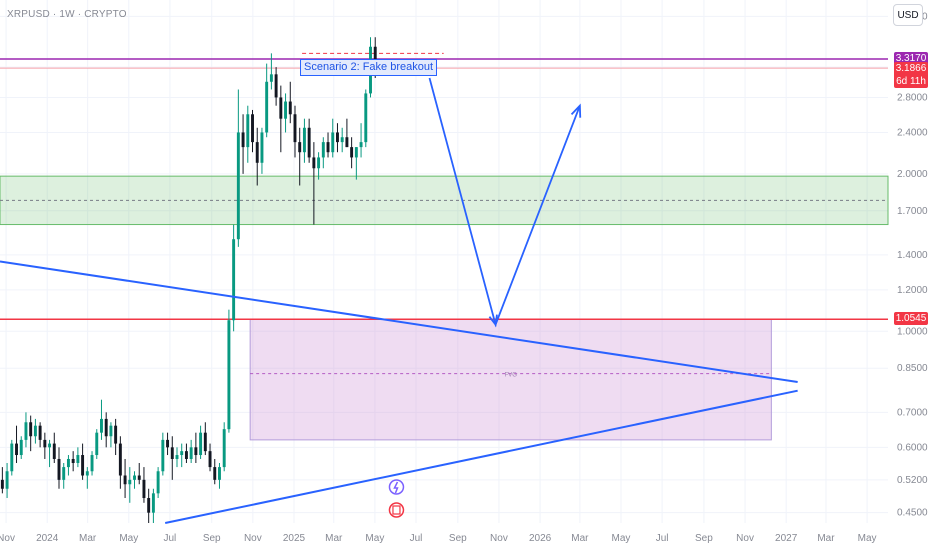 Image resolution: width=932 pixels, height=550 pixels. What do you see at coordinates (912, 480) in the screenshot?
I see `price-axis-label: 0.5200` at bounding box center [912, 480].